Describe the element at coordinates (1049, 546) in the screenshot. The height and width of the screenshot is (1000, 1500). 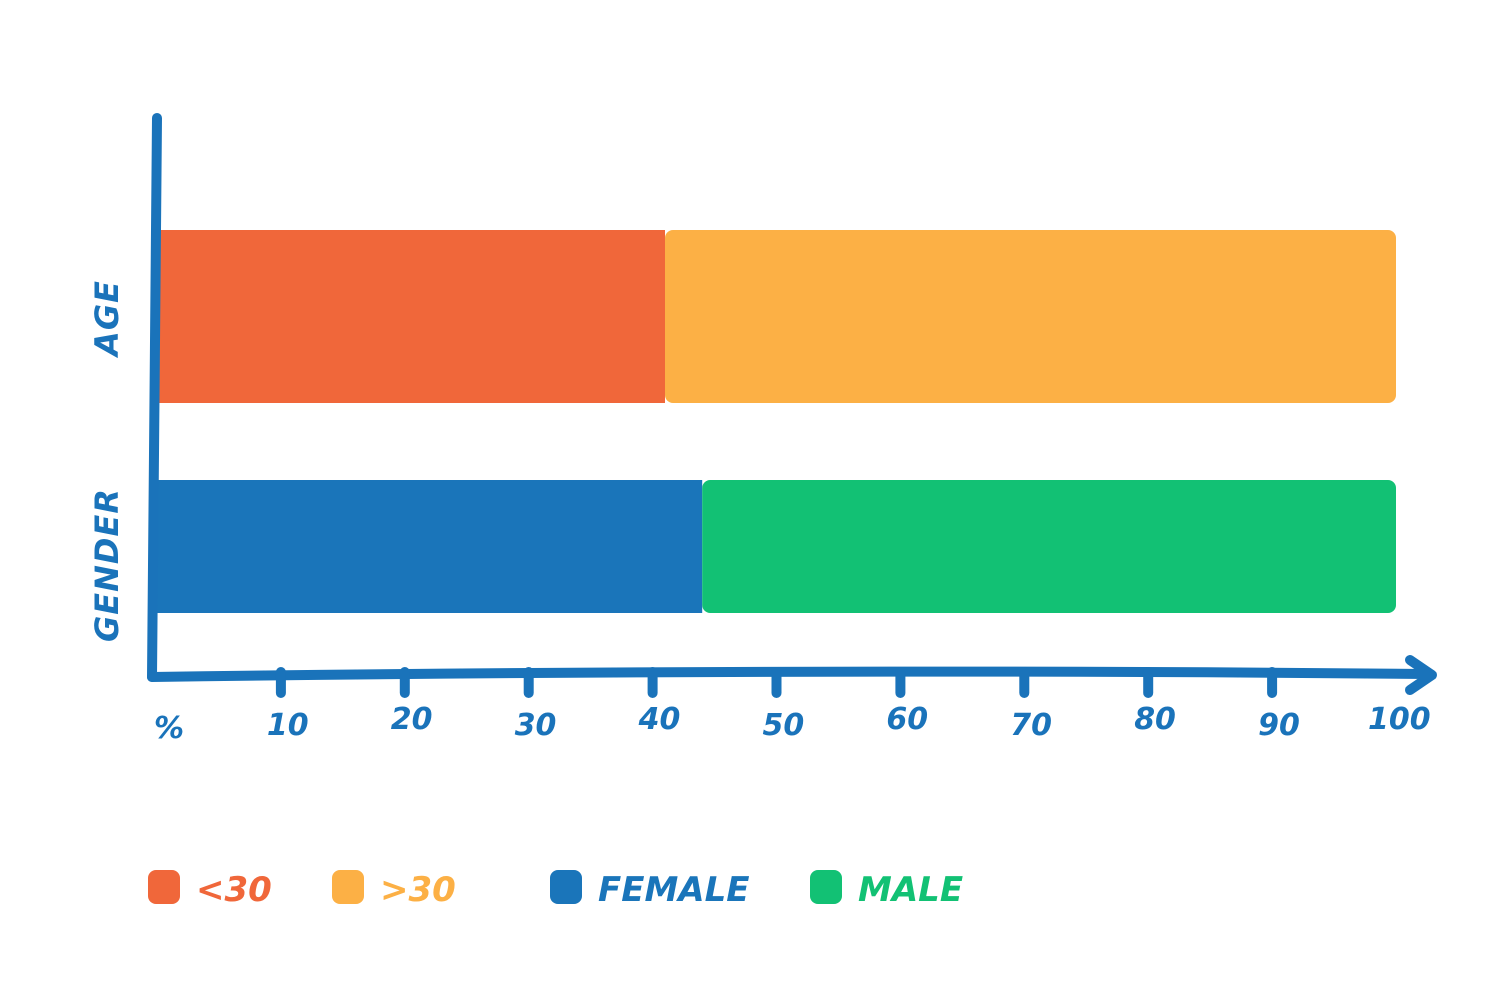
I see `bar-gender-male-segment` at that location.